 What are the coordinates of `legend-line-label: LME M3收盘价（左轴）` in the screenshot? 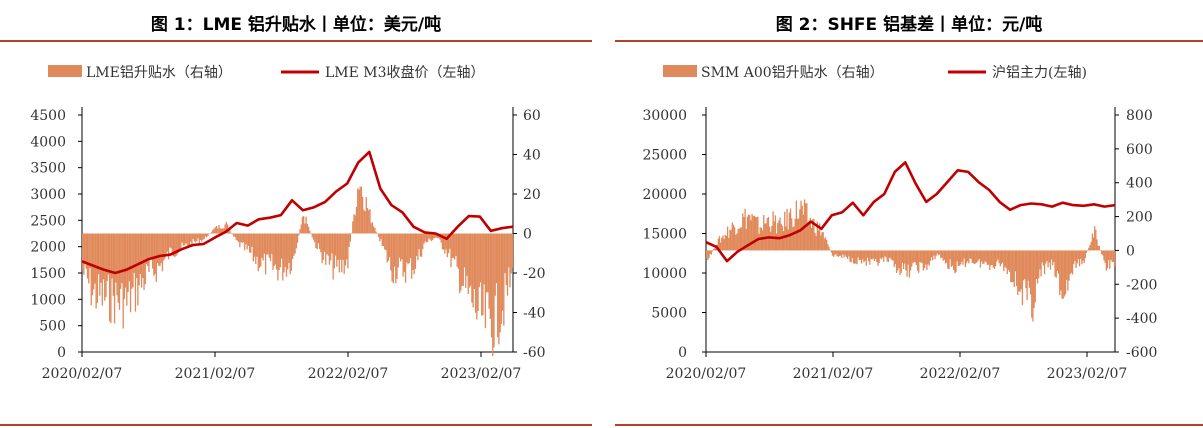 It's located at (405, 72).